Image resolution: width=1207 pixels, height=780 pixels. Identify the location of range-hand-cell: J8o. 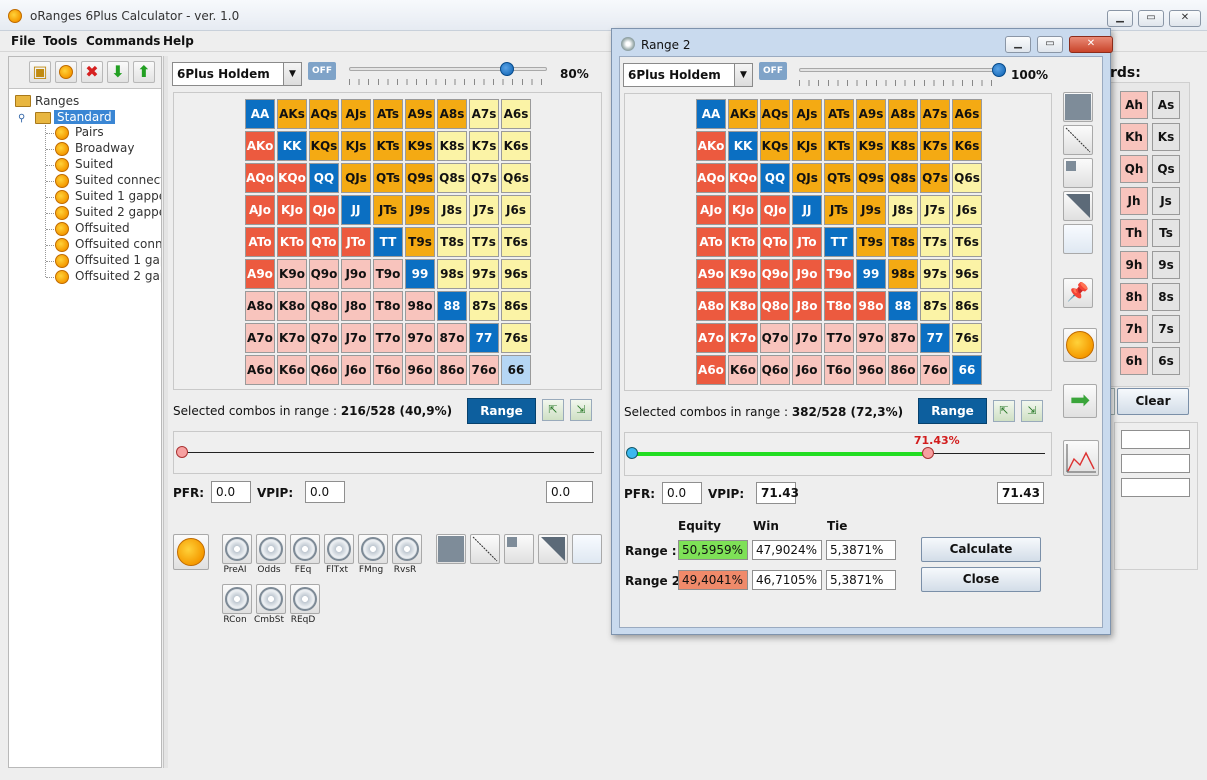
(356, 306).